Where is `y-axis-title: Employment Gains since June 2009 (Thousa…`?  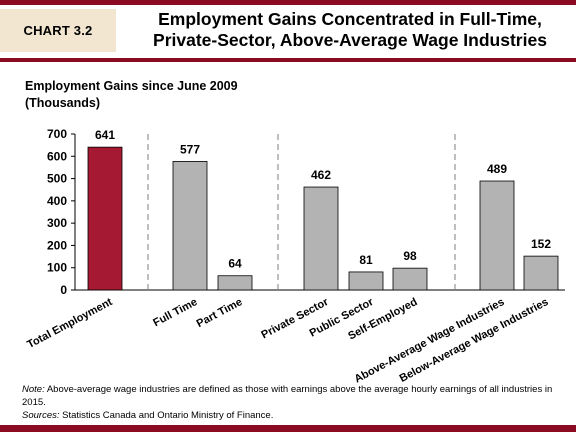 y-axis-title: Employment Gains since June 2009 (Thousa… is located at coordinates (131, 95).